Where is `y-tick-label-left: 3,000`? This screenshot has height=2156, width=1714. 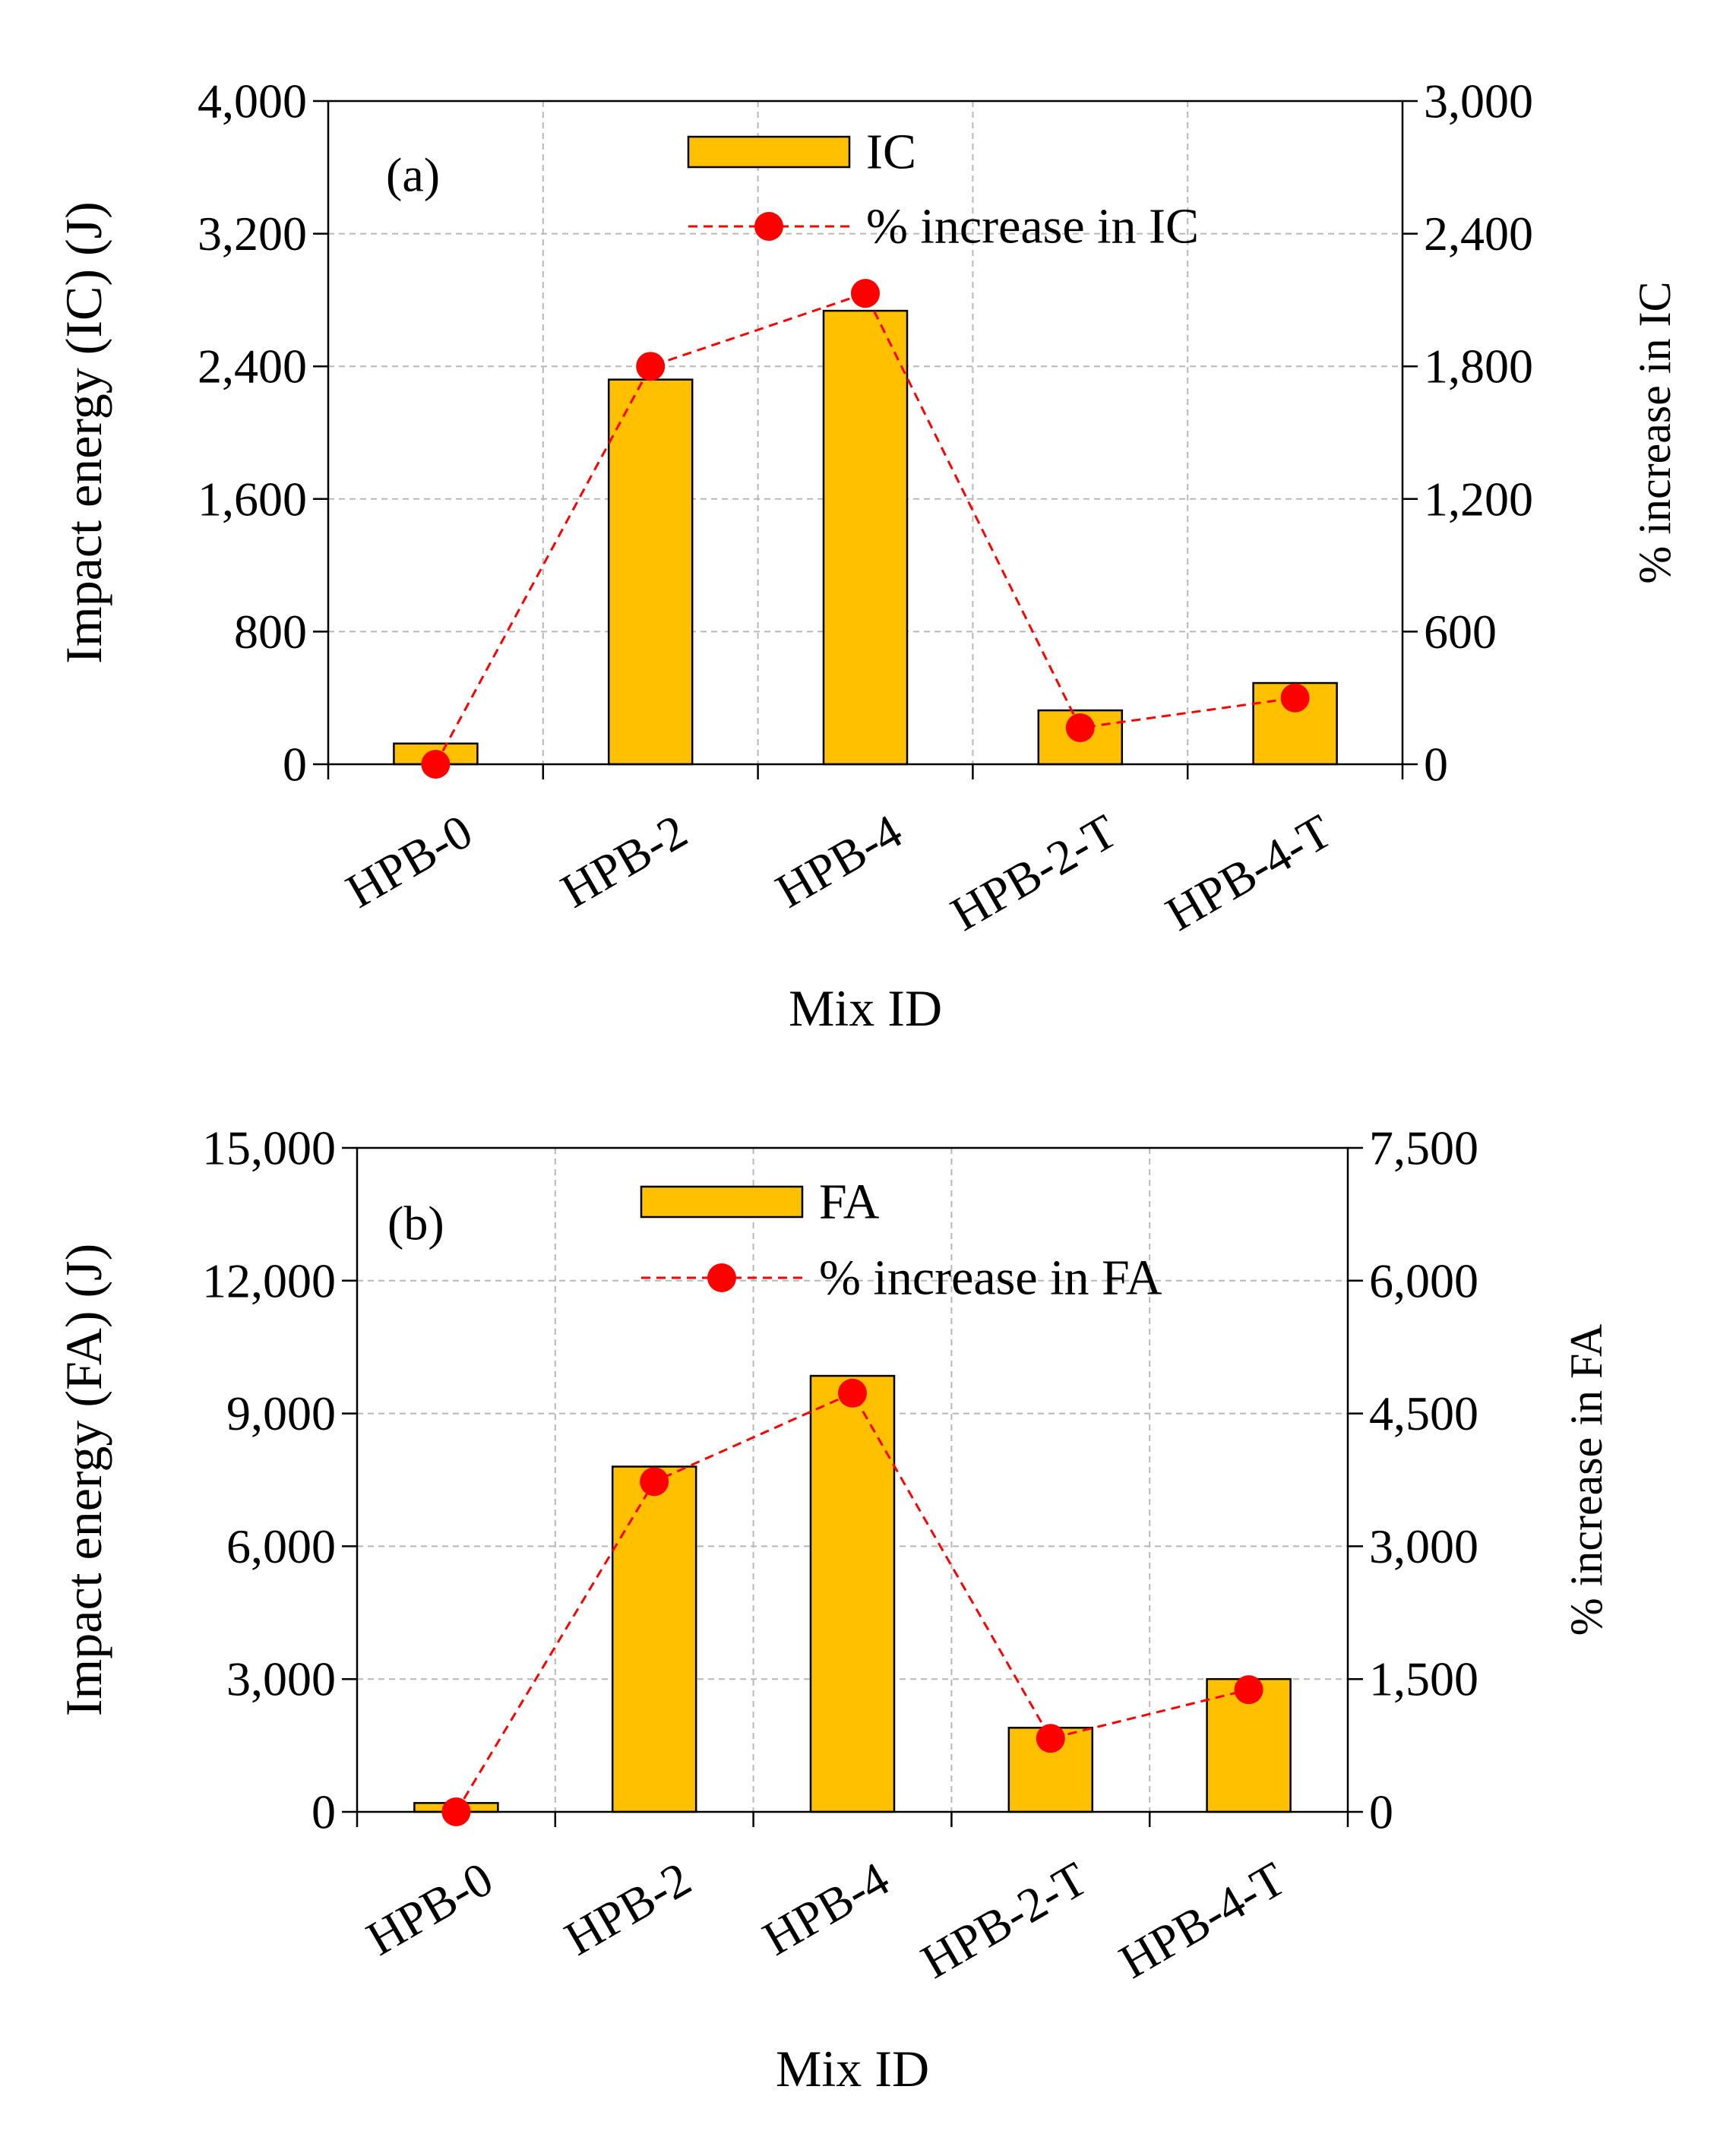
y-tick-label-left: 3,000 is located at coordinates (281, 1679).